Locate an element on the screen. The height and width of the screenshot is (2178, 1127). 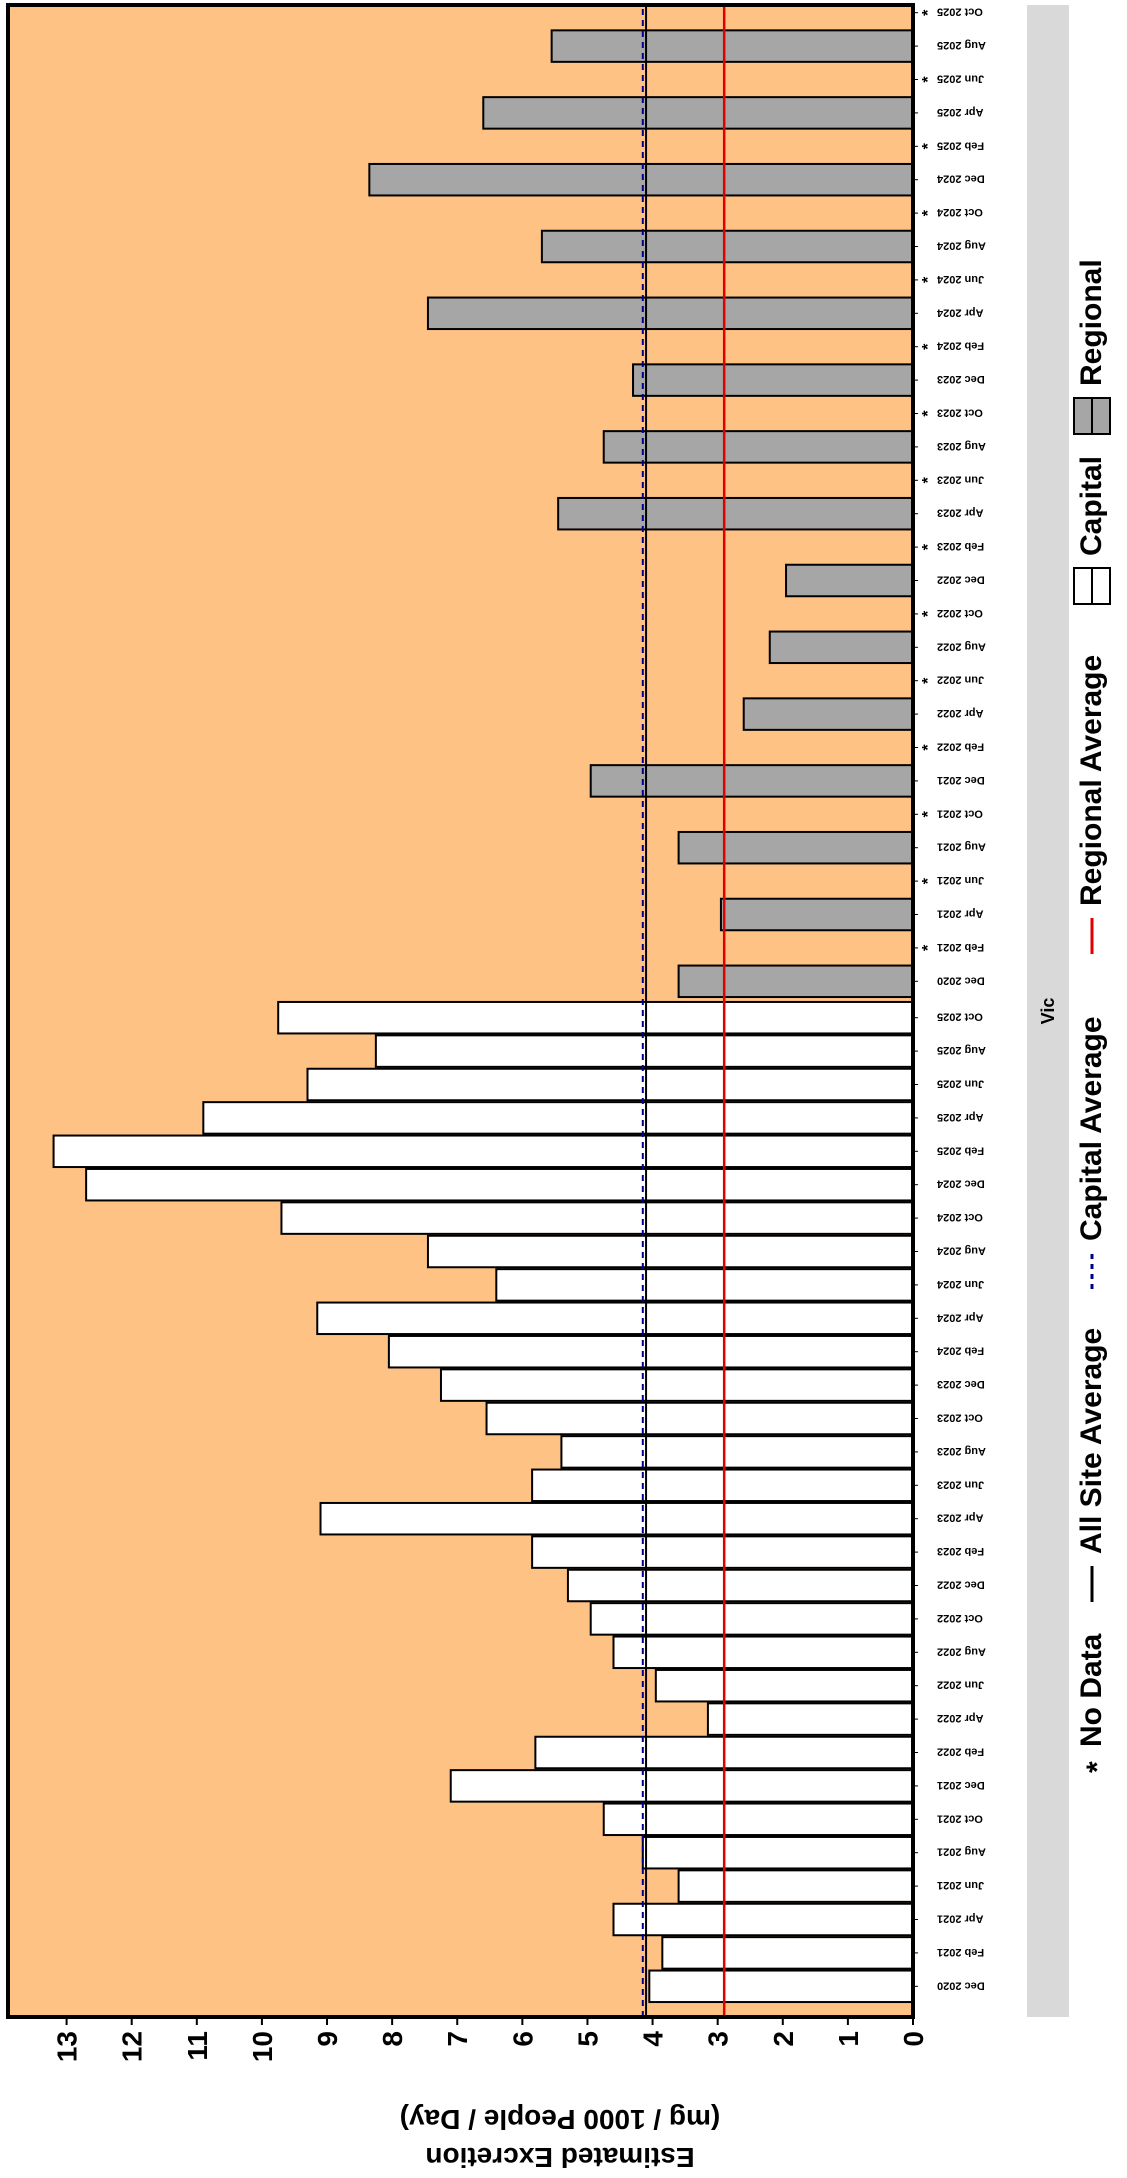
x-tick-label: Aug 2021 is located at coordinates (961, 1852).